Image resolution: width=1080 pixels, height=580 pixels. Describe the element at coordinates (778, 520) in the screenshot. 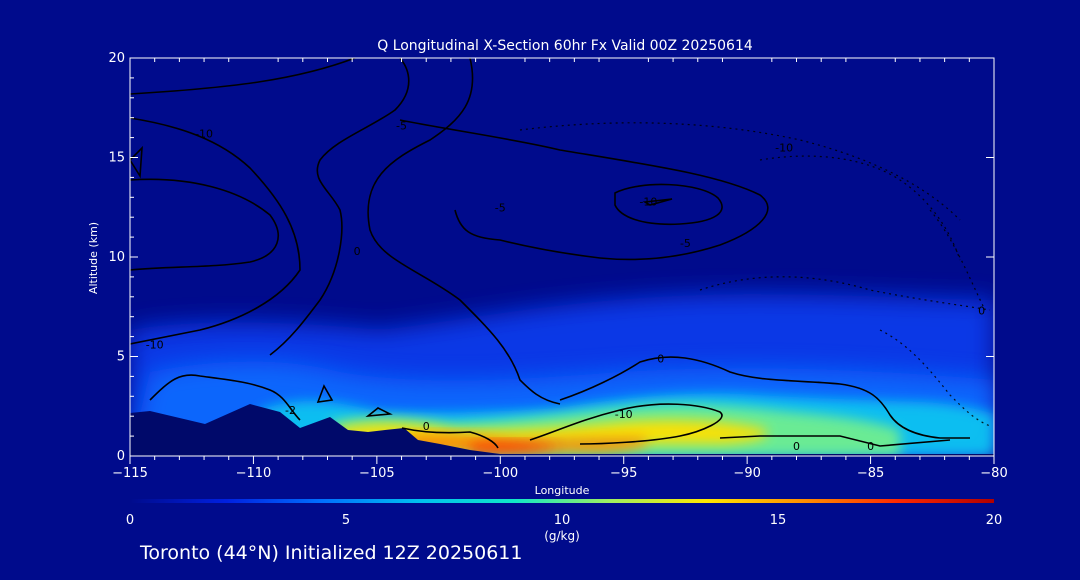

I see `colorbar-tick-label: 15` at that location.